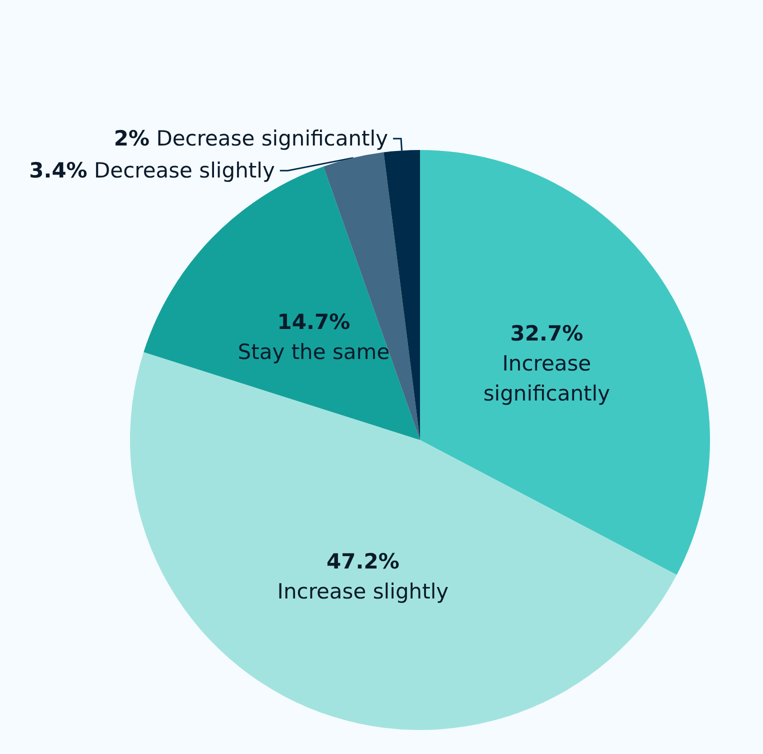 The height and width of the screenshot is (754, 763). Describe the element at coordinates (184, 170) in the screenshot. I see `slice-label: Decrease slightly` at that location.